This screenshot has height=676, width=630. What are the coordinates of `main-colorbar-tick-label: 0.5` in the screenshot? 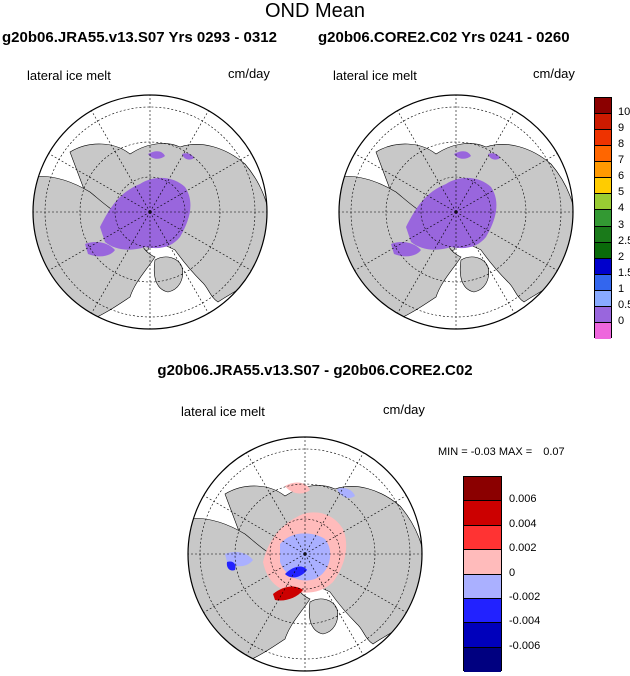 It's located at (624, 304).